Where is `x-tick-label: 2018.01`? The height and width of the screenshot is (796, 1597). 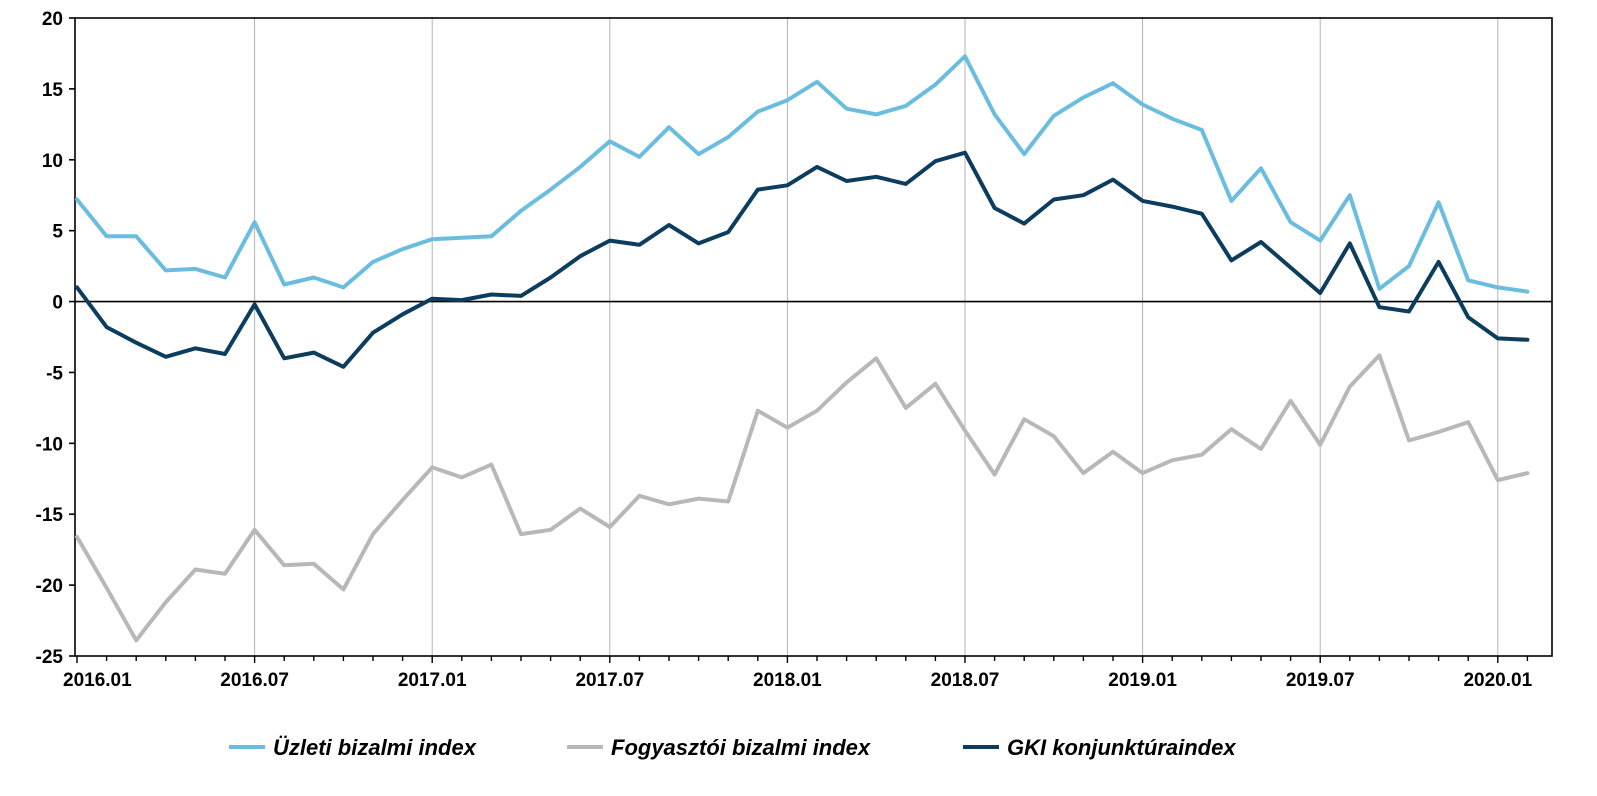
x-tick-label: 2018.01 is located at coordinates (787, 680).